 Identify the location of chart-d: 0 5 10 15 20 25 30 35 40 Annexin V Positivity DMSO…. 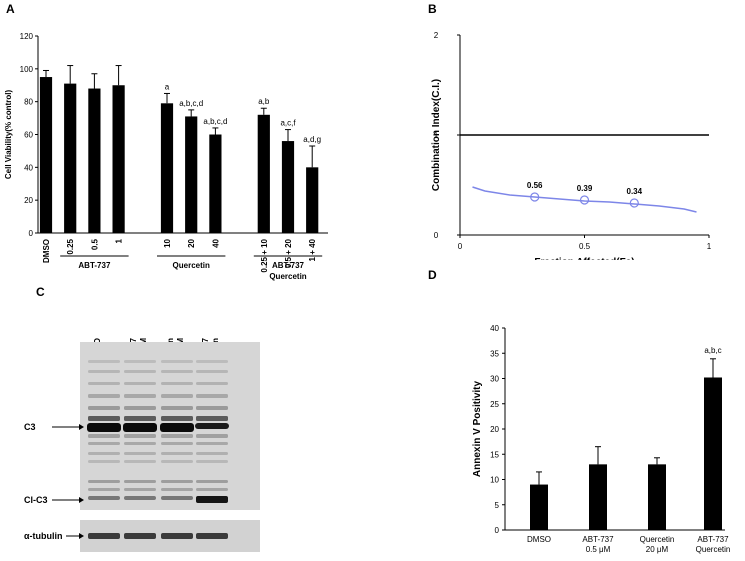
(601, 439).